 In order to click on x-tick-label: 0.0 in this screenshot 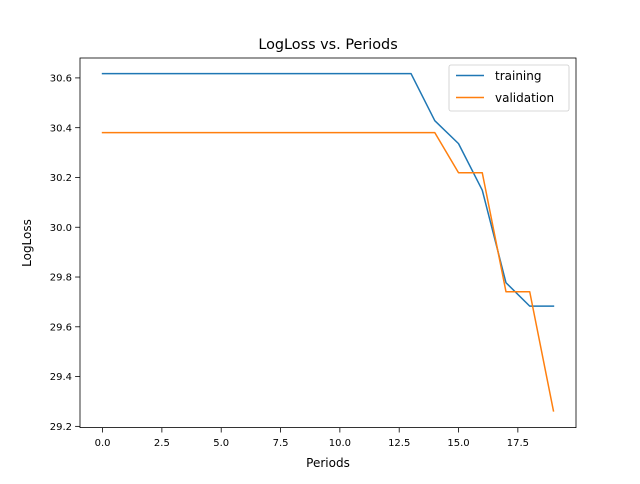, I will do `click(103, 443)`.